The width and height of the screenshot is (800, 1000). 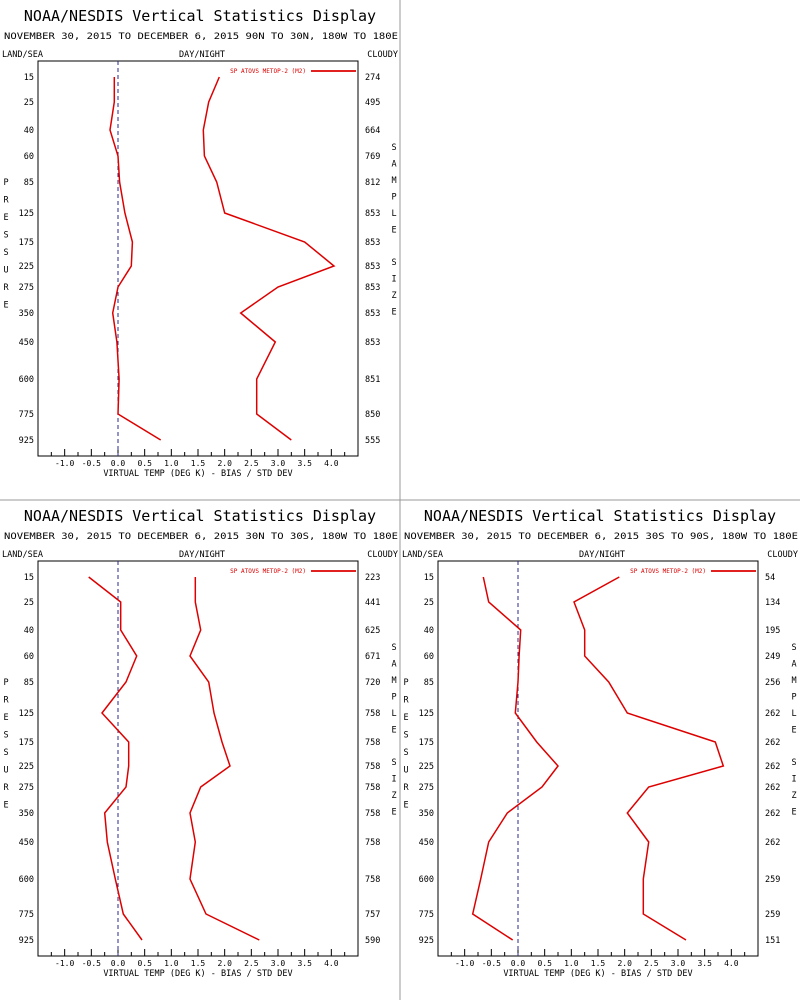 What do you see at coordinates (29, 683) in the screenshot?
I see `pressure-level-label: 85` at bounding box center [29, 683].